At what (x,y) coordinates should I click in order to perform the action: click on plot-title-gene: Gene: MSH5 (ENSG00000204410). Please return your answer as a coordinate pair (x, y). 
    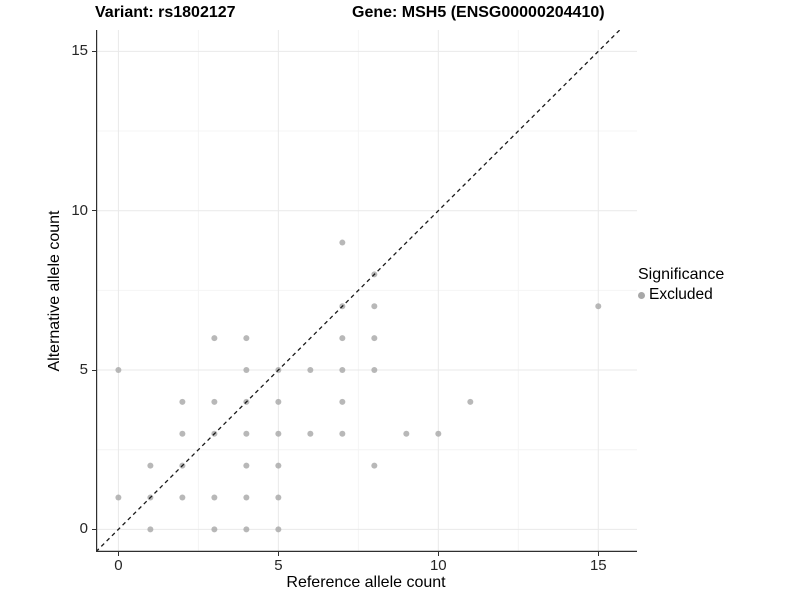
    Looking at the image, I should click on (478, 12).